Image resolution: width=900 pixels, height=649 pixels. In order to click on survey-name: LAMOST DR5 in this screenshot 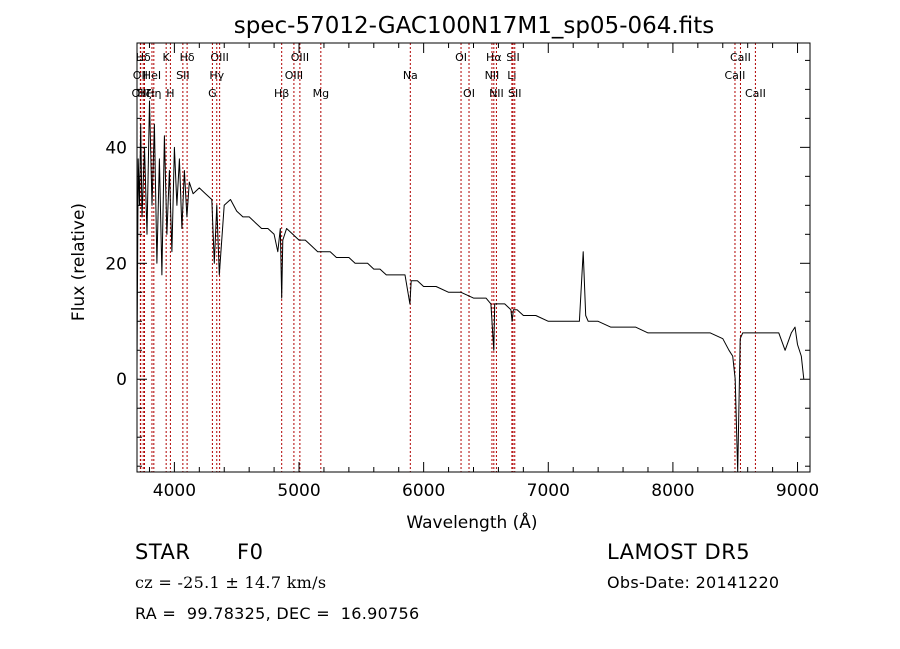, I will do `click(679, 552)`.